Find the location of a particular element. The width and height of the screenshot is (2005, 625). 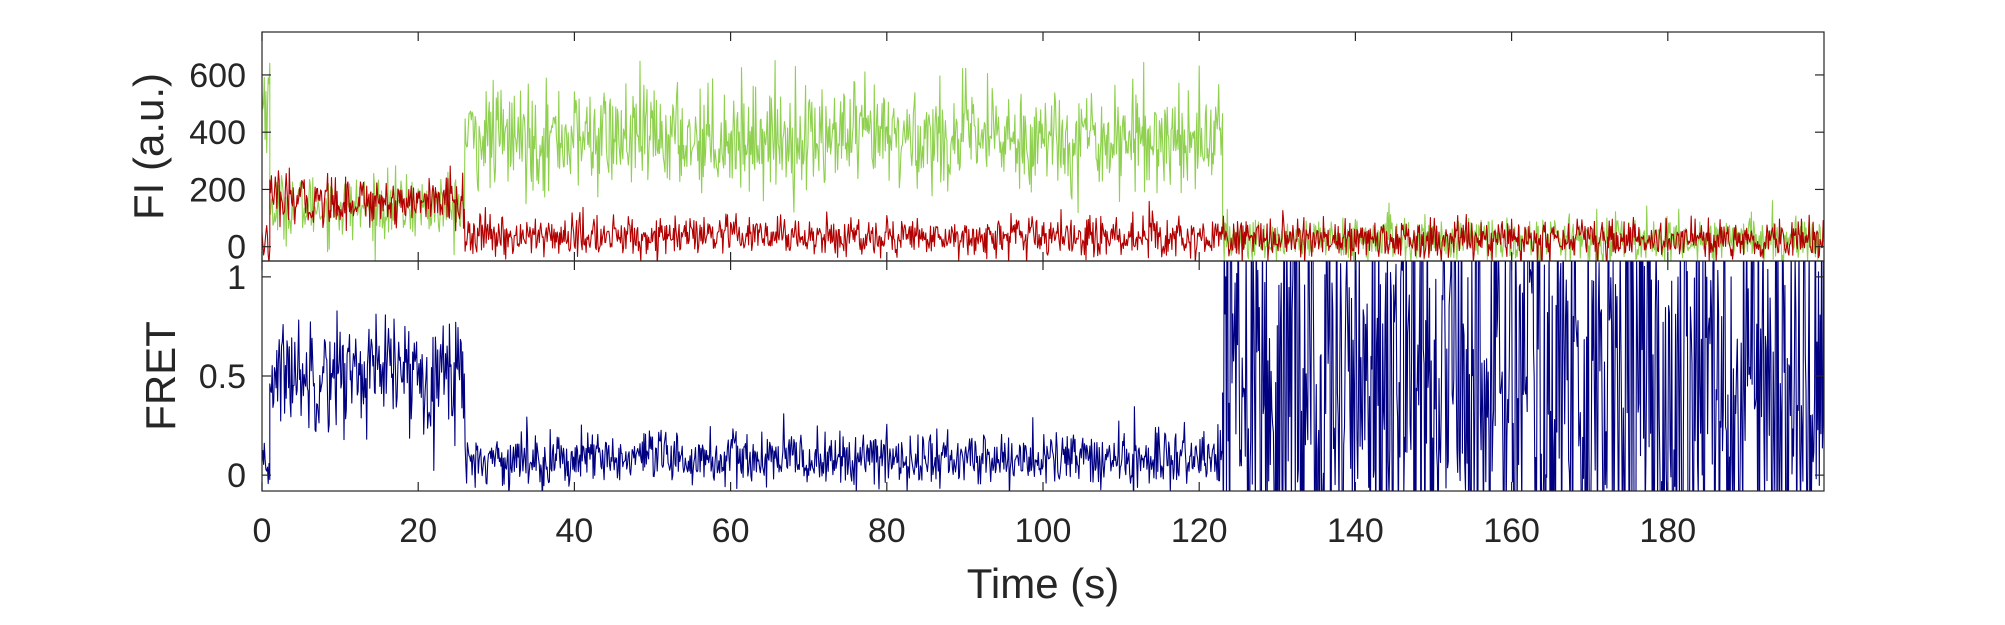

x-tick-label: 20 is located at coordinates (418, 531).